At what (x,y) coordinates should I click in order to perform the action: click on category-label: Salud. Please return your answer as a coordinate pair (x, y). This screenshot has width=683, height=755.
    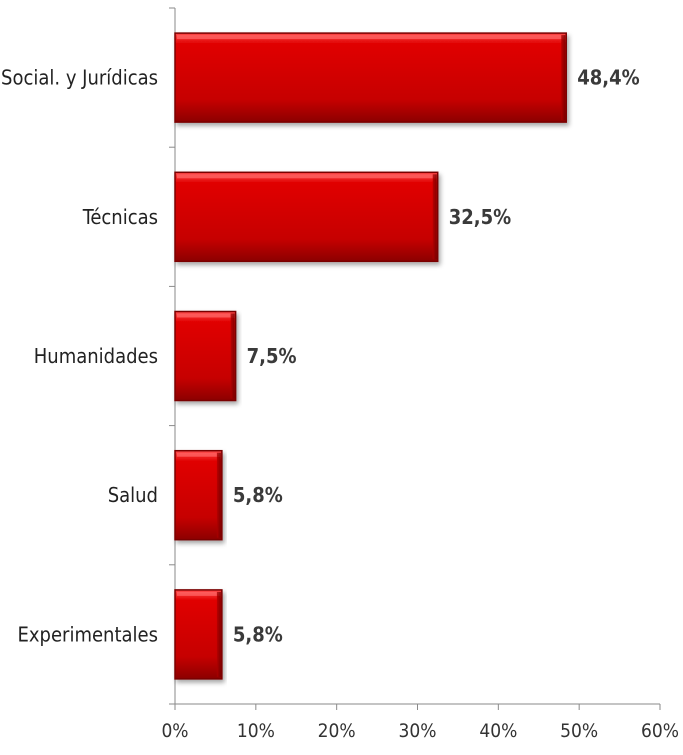
    Looking at the image, I should click on (133, 495).